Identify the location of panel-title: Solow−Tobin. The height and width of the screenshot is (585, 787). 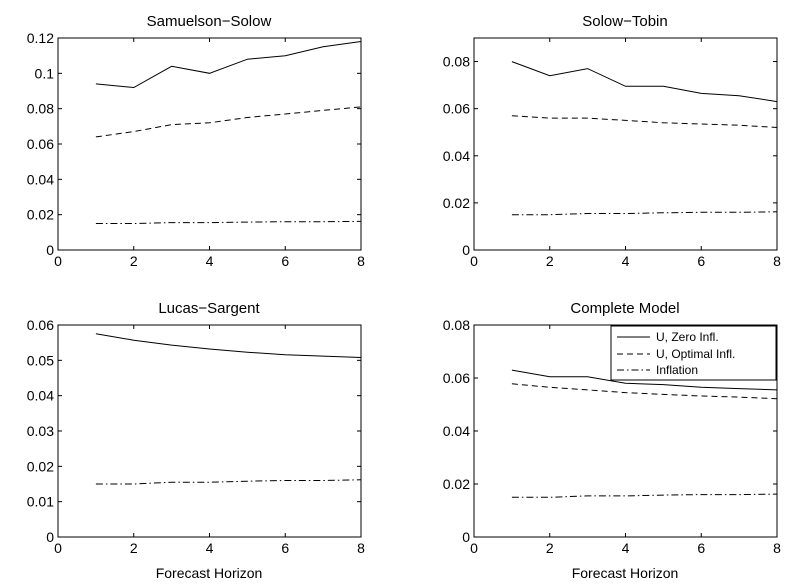
(624, 21).